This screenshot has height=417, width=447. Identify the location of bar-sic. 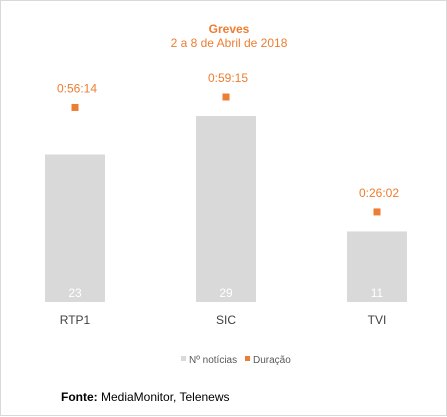
(226, 209).